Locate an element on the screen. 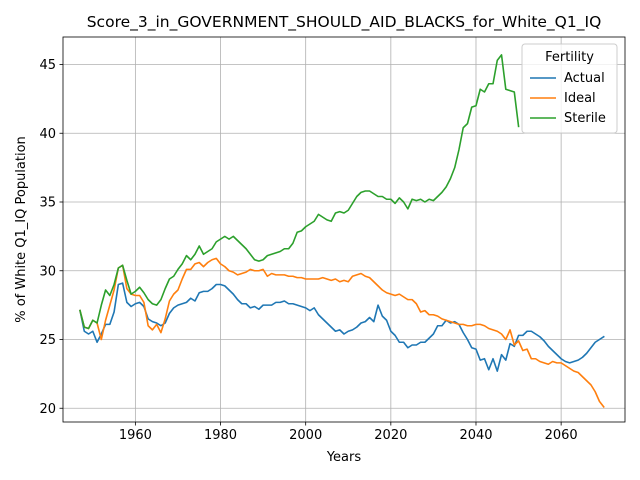 This screenshot has width=640, height=480. x-tick-label: 2000 is located at coordinates (305, 435).